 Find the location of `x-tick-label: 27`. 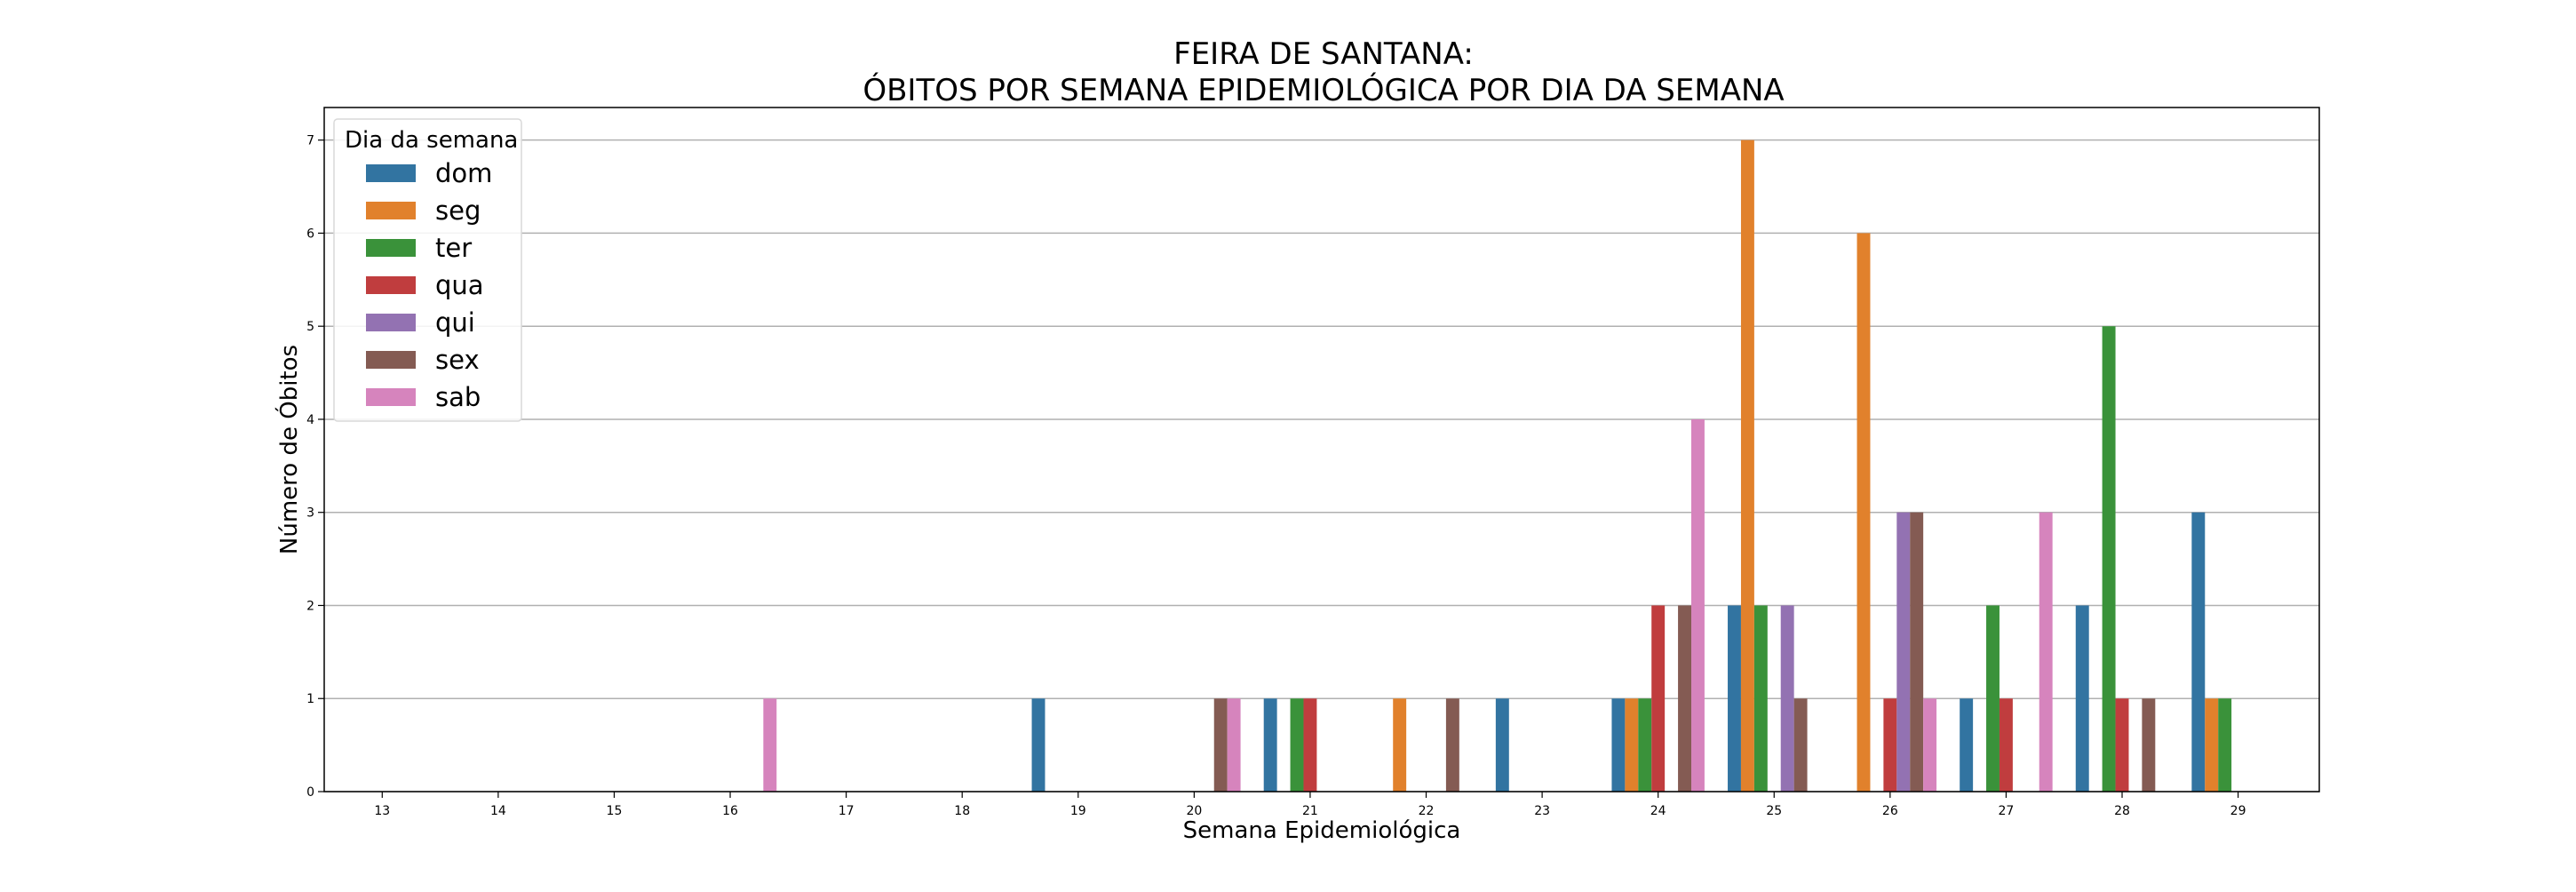

x-tick-label: 27 is located at coordinates (2007, 811).